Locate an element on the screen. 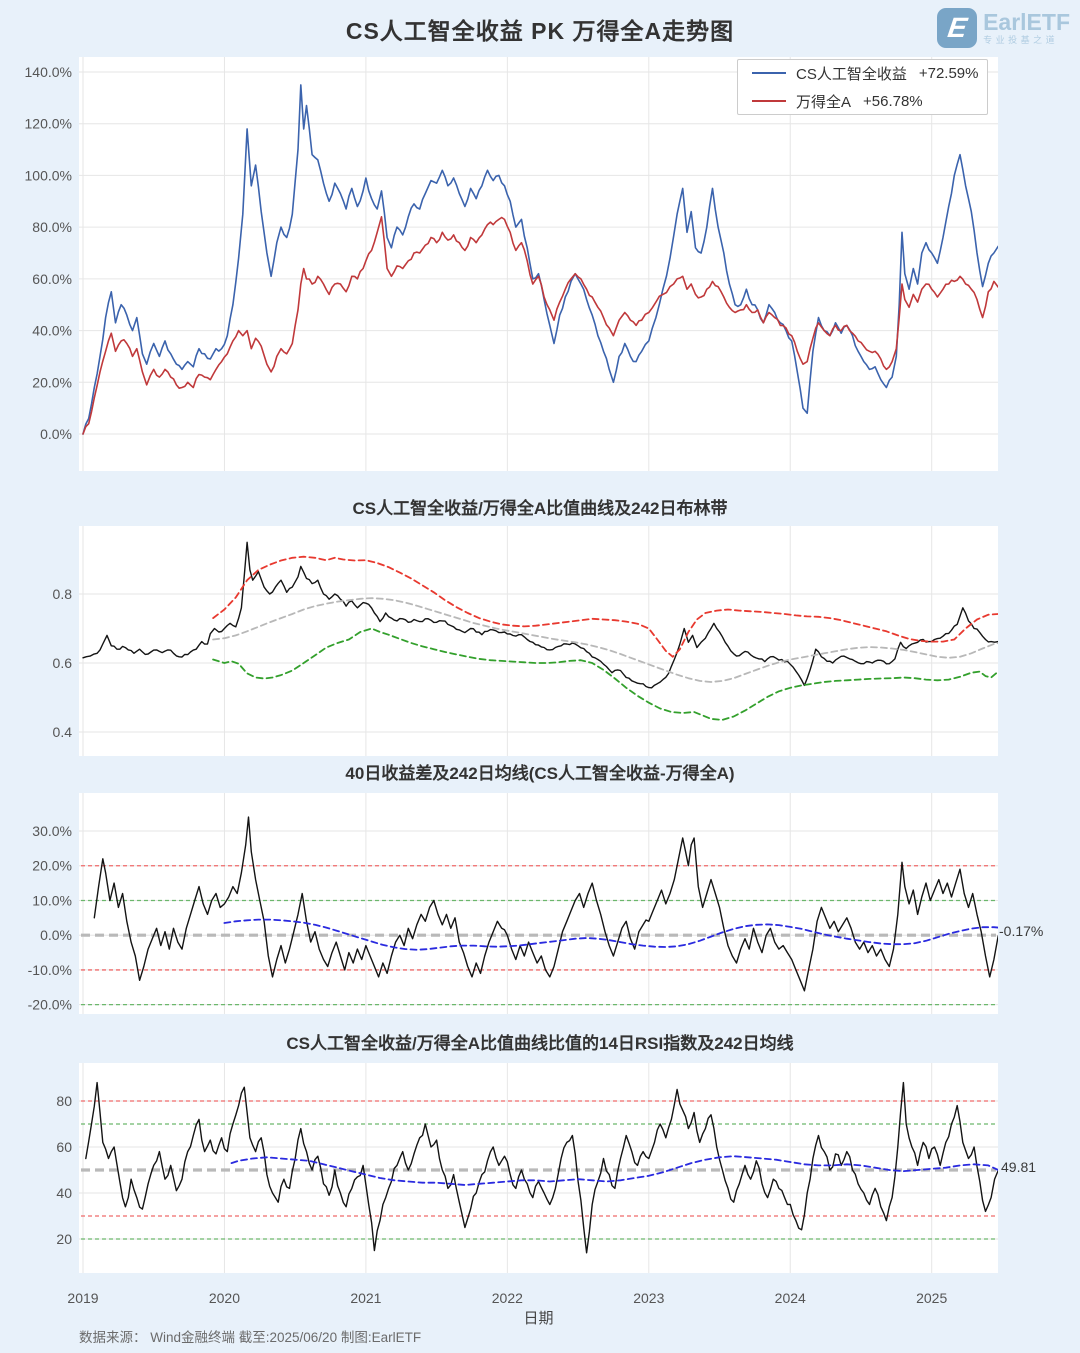 This screenshot has width=1080, height=1353. panel-3-plot-area is located at coordinates (538, 903).